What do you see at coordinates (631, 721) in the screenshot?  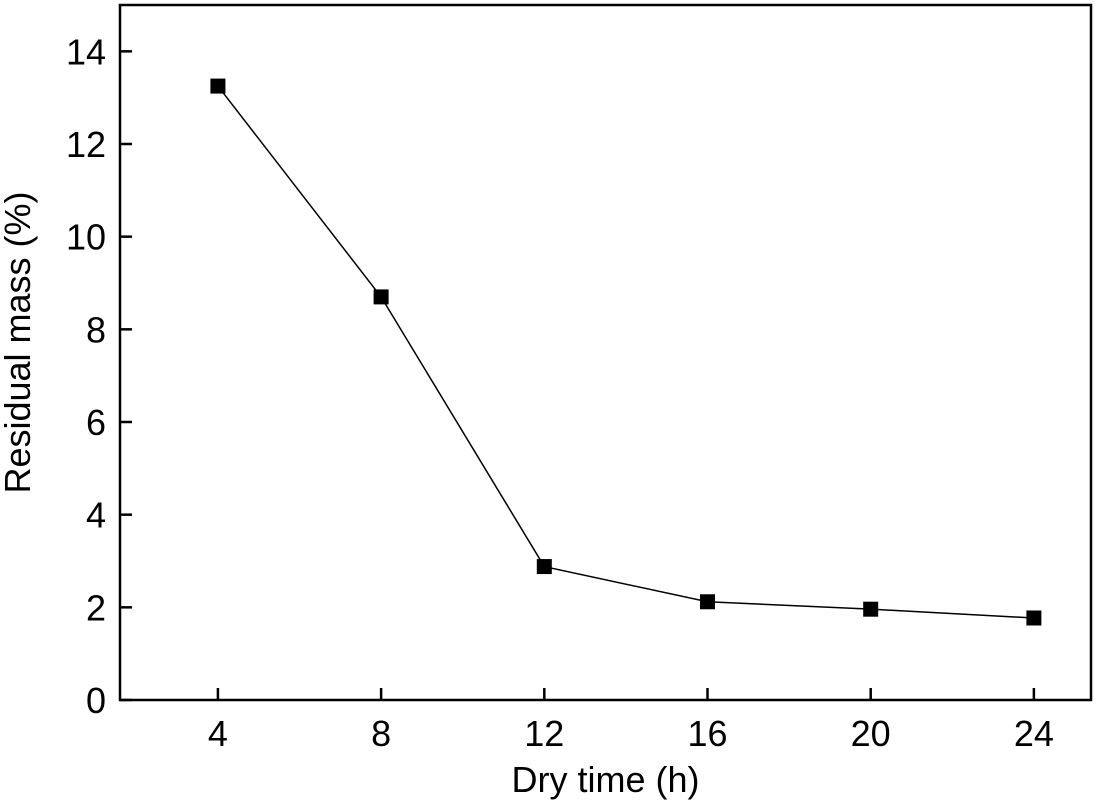 I see `x-axis-ticks: 4 8 12 16 20 24` at bounding box center [631, 721].